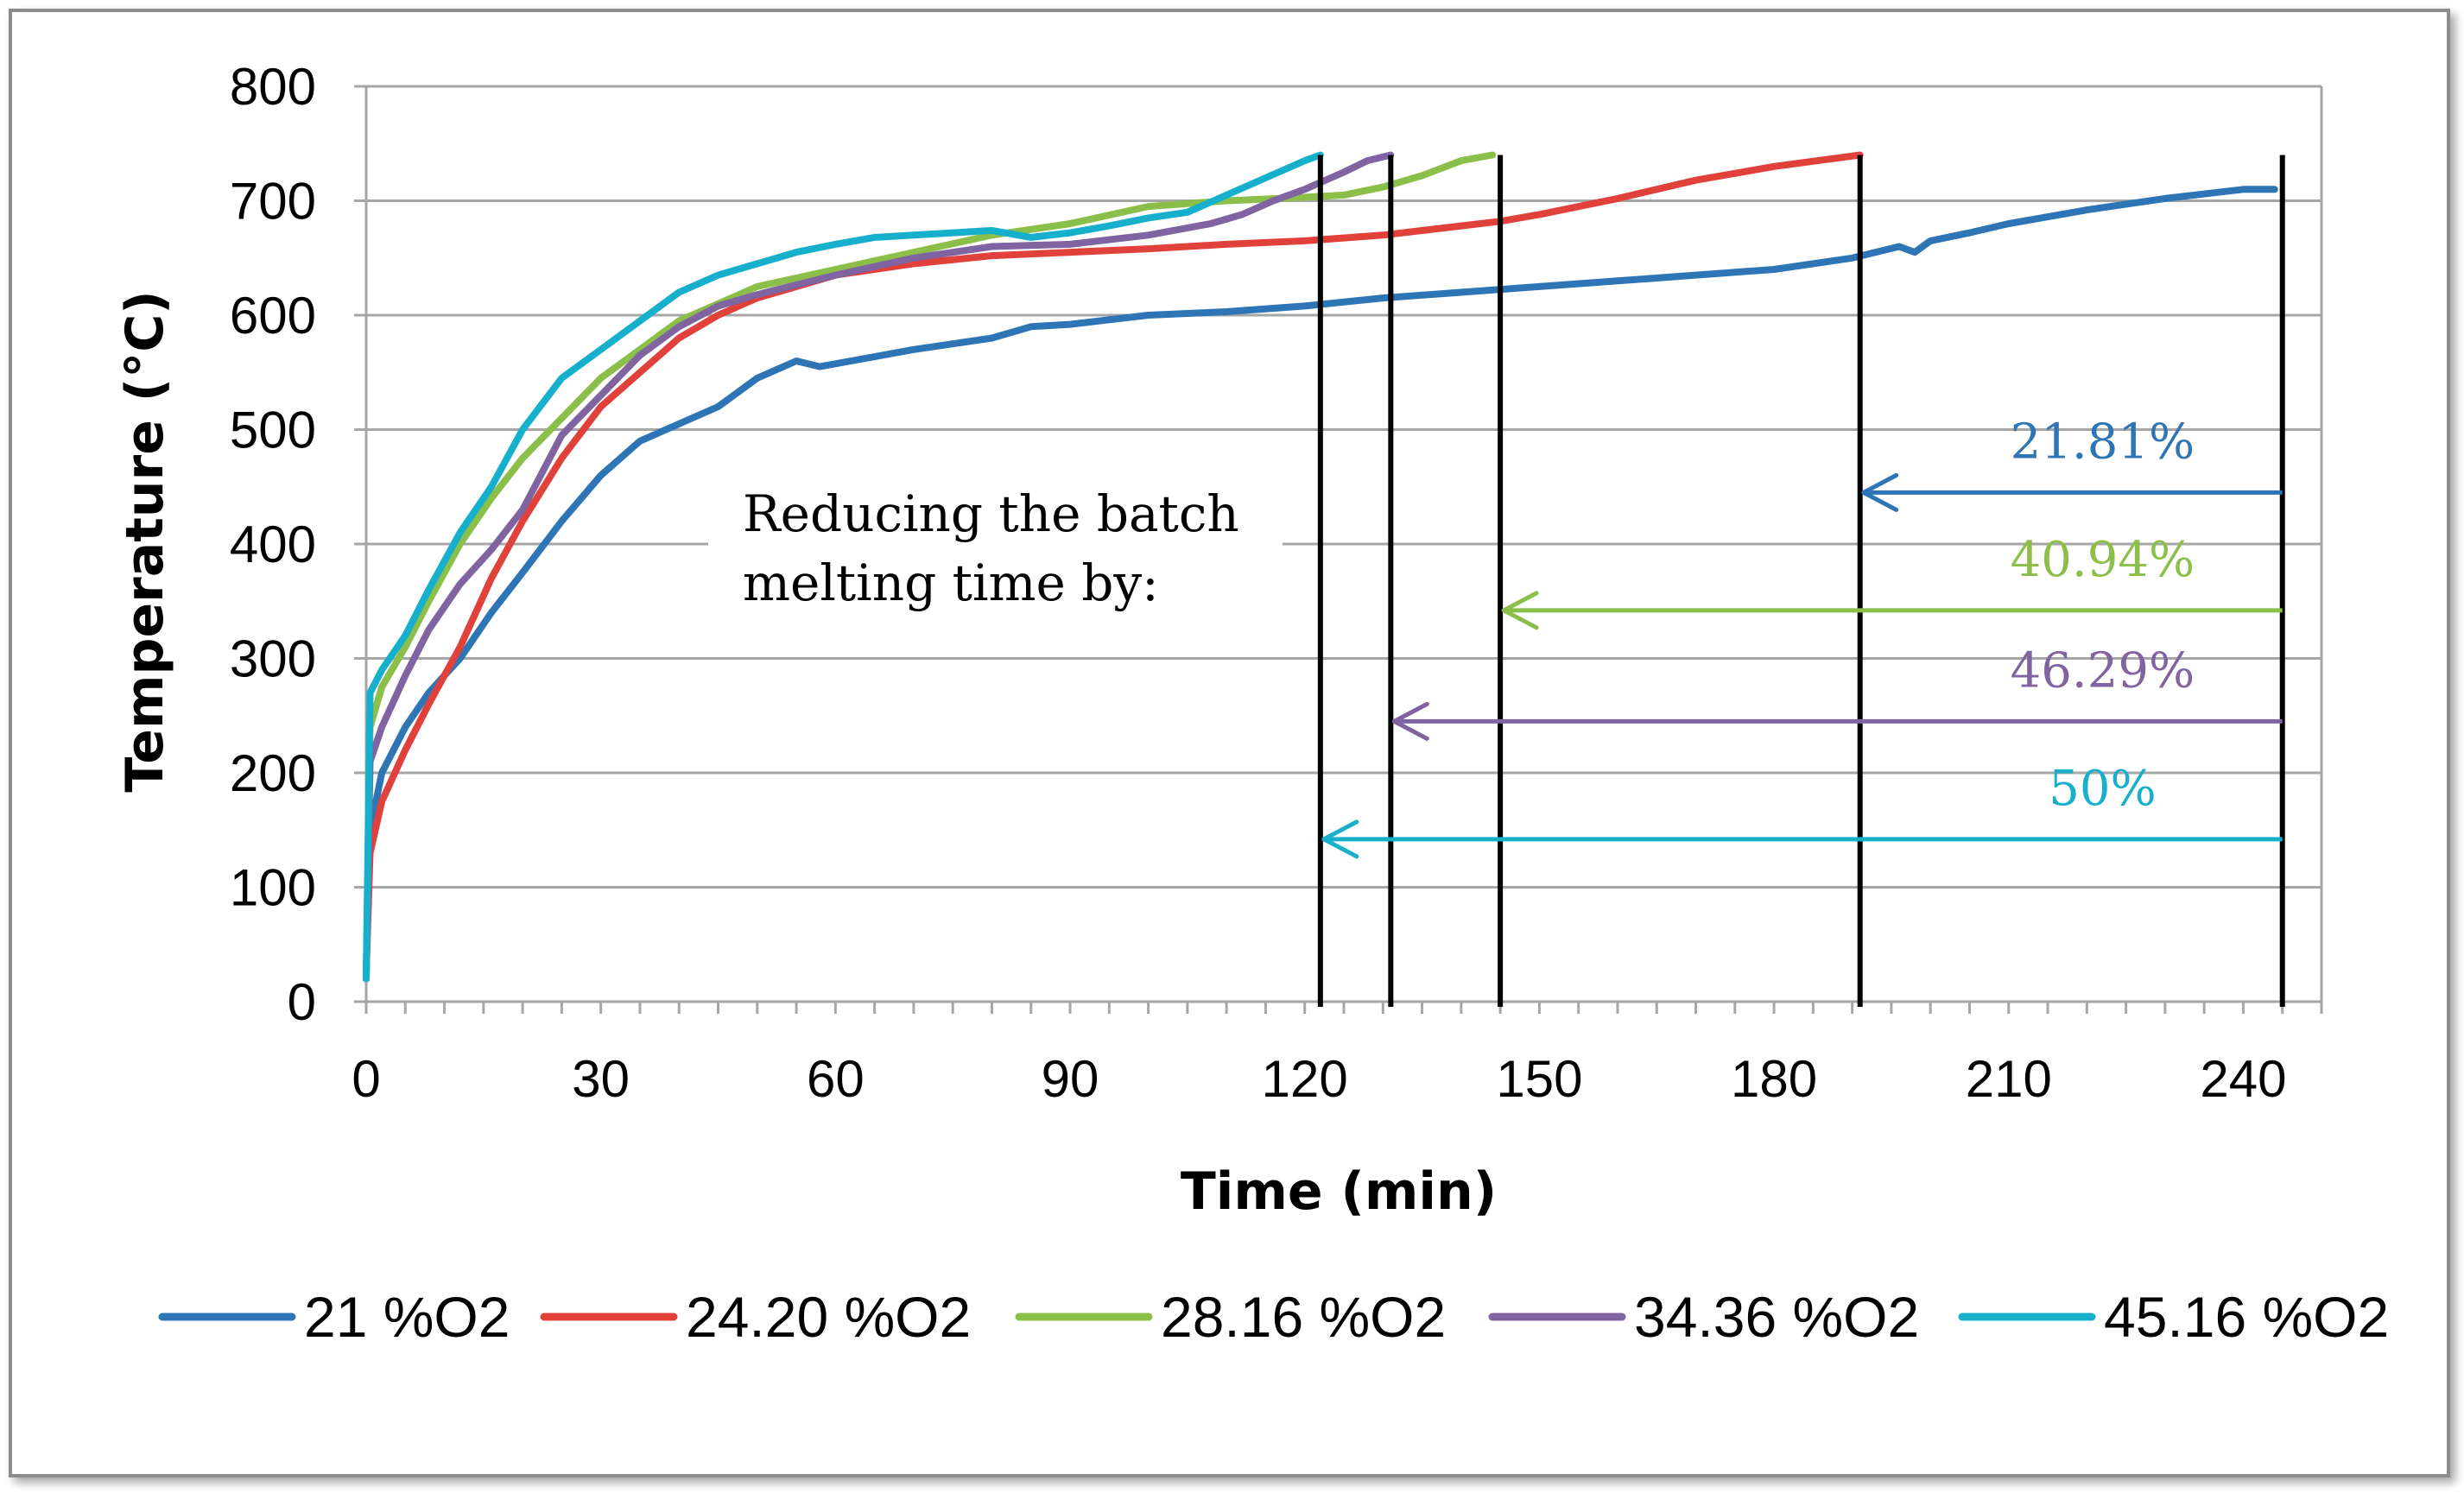  I want to click on y-tick-700: 700, so click(273, 202).